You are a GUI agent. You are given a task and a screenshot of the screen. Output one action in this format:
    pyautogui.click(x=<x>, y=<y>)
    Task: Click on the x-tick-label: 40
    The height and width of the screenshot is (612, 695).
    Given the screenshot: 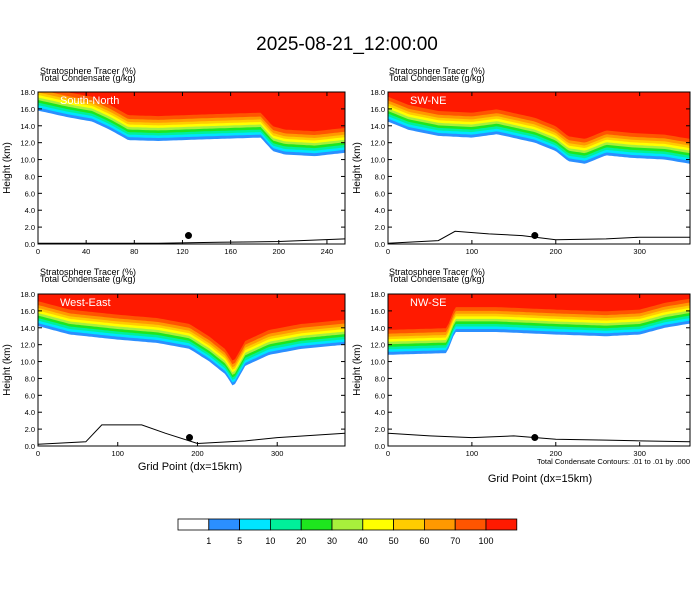 What is the action you would take?
    pyautogui.click(x=86, y=251)
    